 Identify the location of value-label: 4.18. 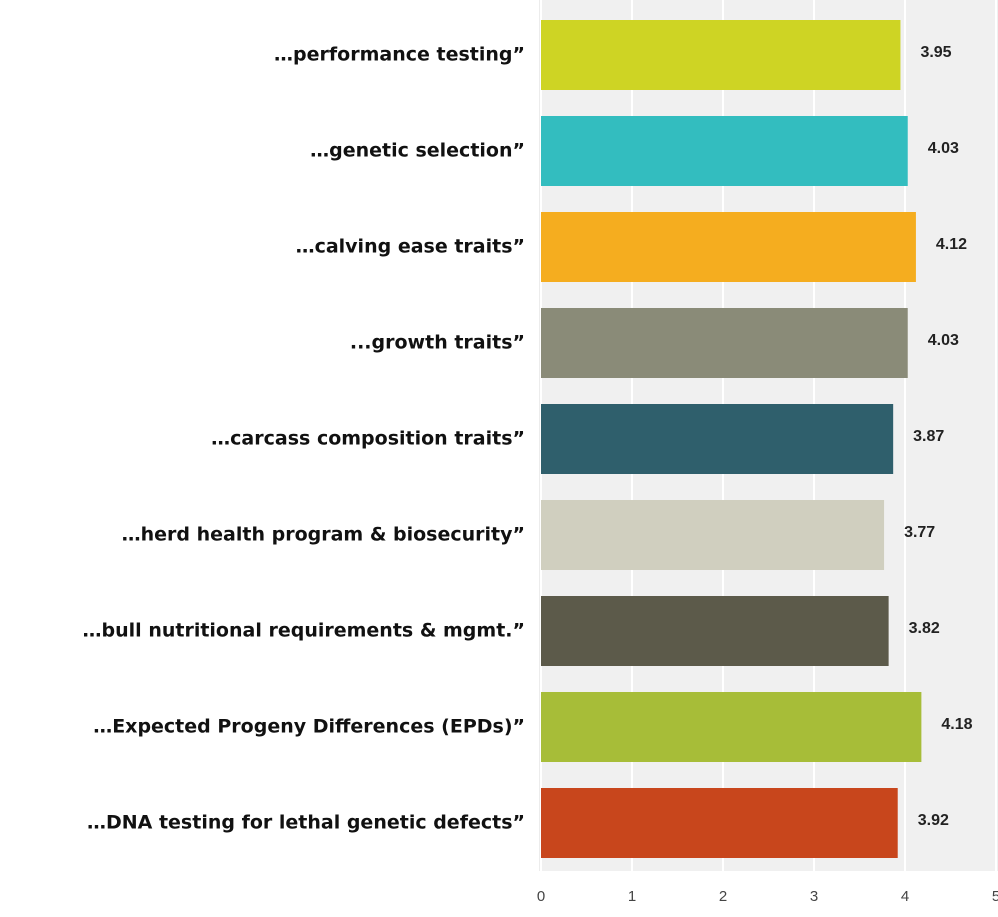
(956, 724).